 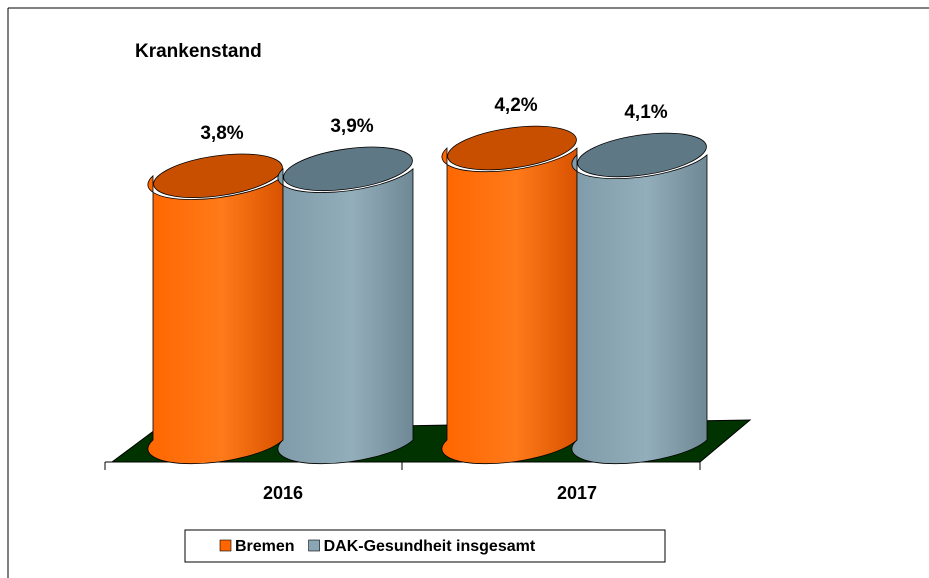 What do you see at coordinates (351, 126) in the screenshot?
I see `data-label: 3,9%` at bounding box center [351, 126].